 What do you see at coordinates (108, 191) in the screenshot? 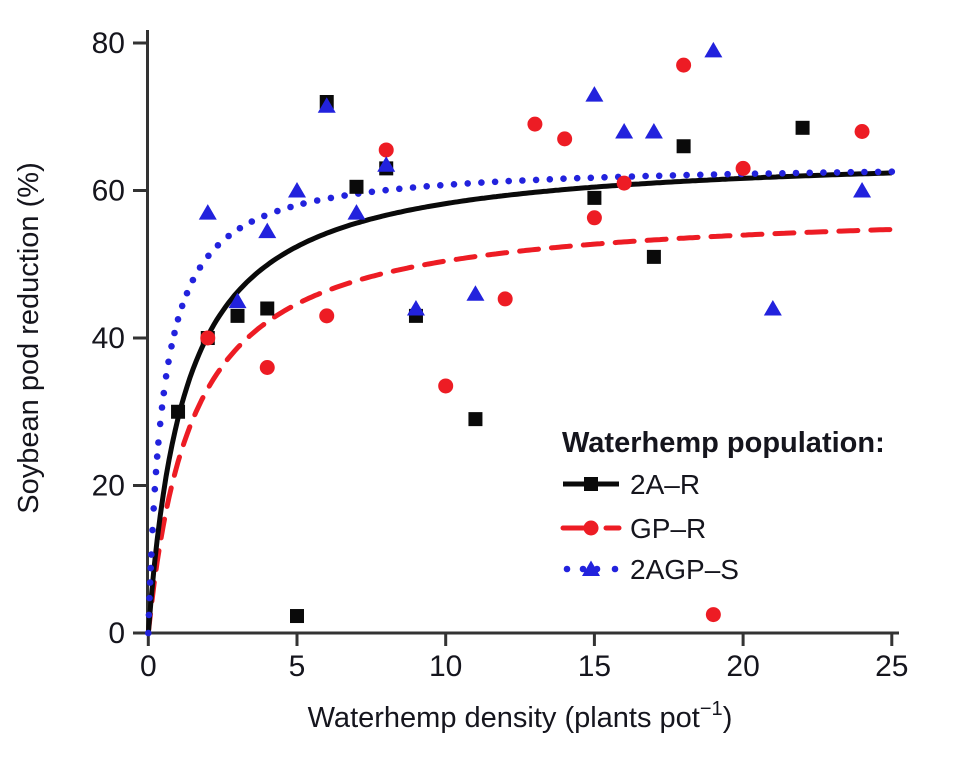
I see `y-tick-label: 60` at bounding box center [108, 191].